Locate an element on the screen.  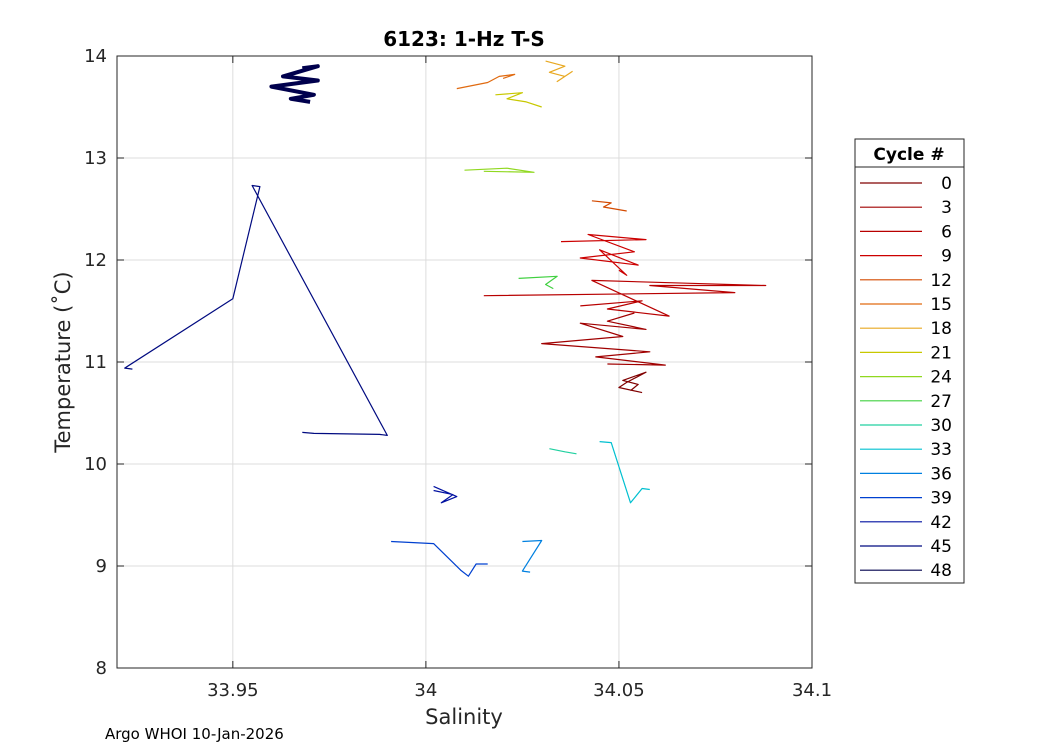
y-tick-label: 11 is located at coordinates (95, 362).